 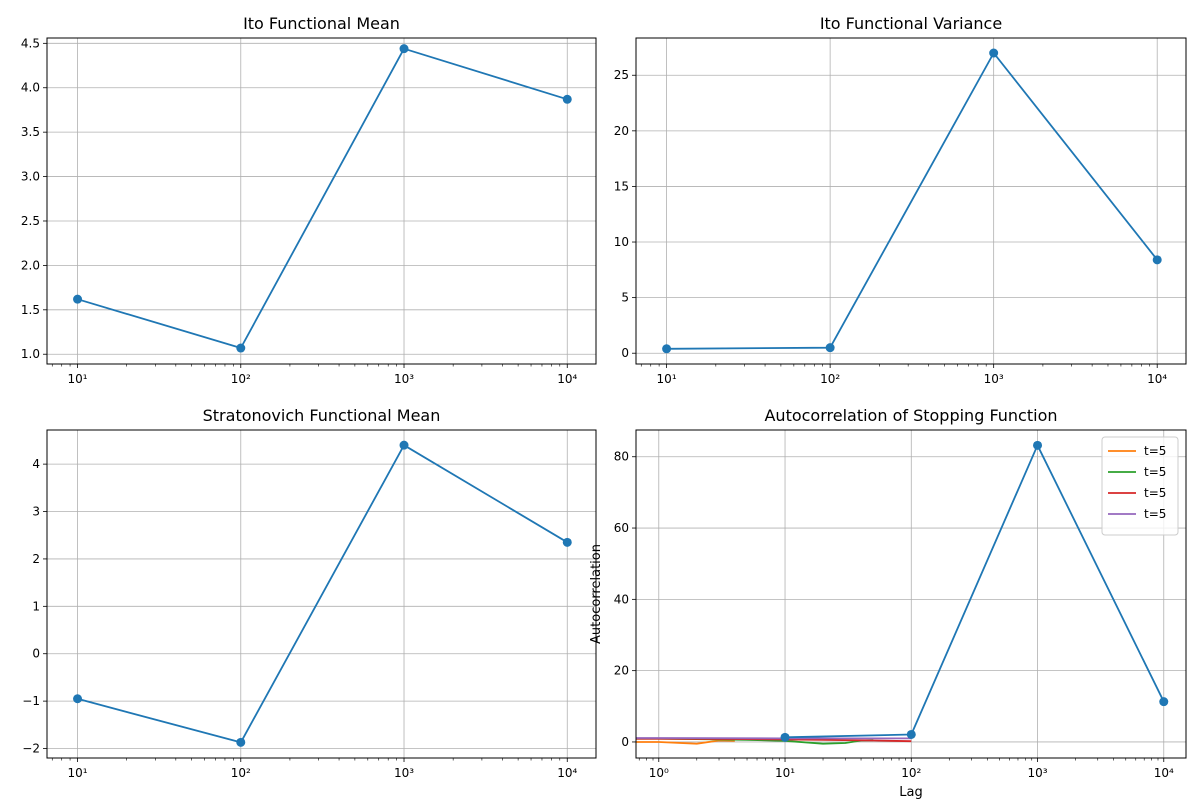 I want to click on subplot-title: Ito Functional Variance, so click(x=911, y=23).